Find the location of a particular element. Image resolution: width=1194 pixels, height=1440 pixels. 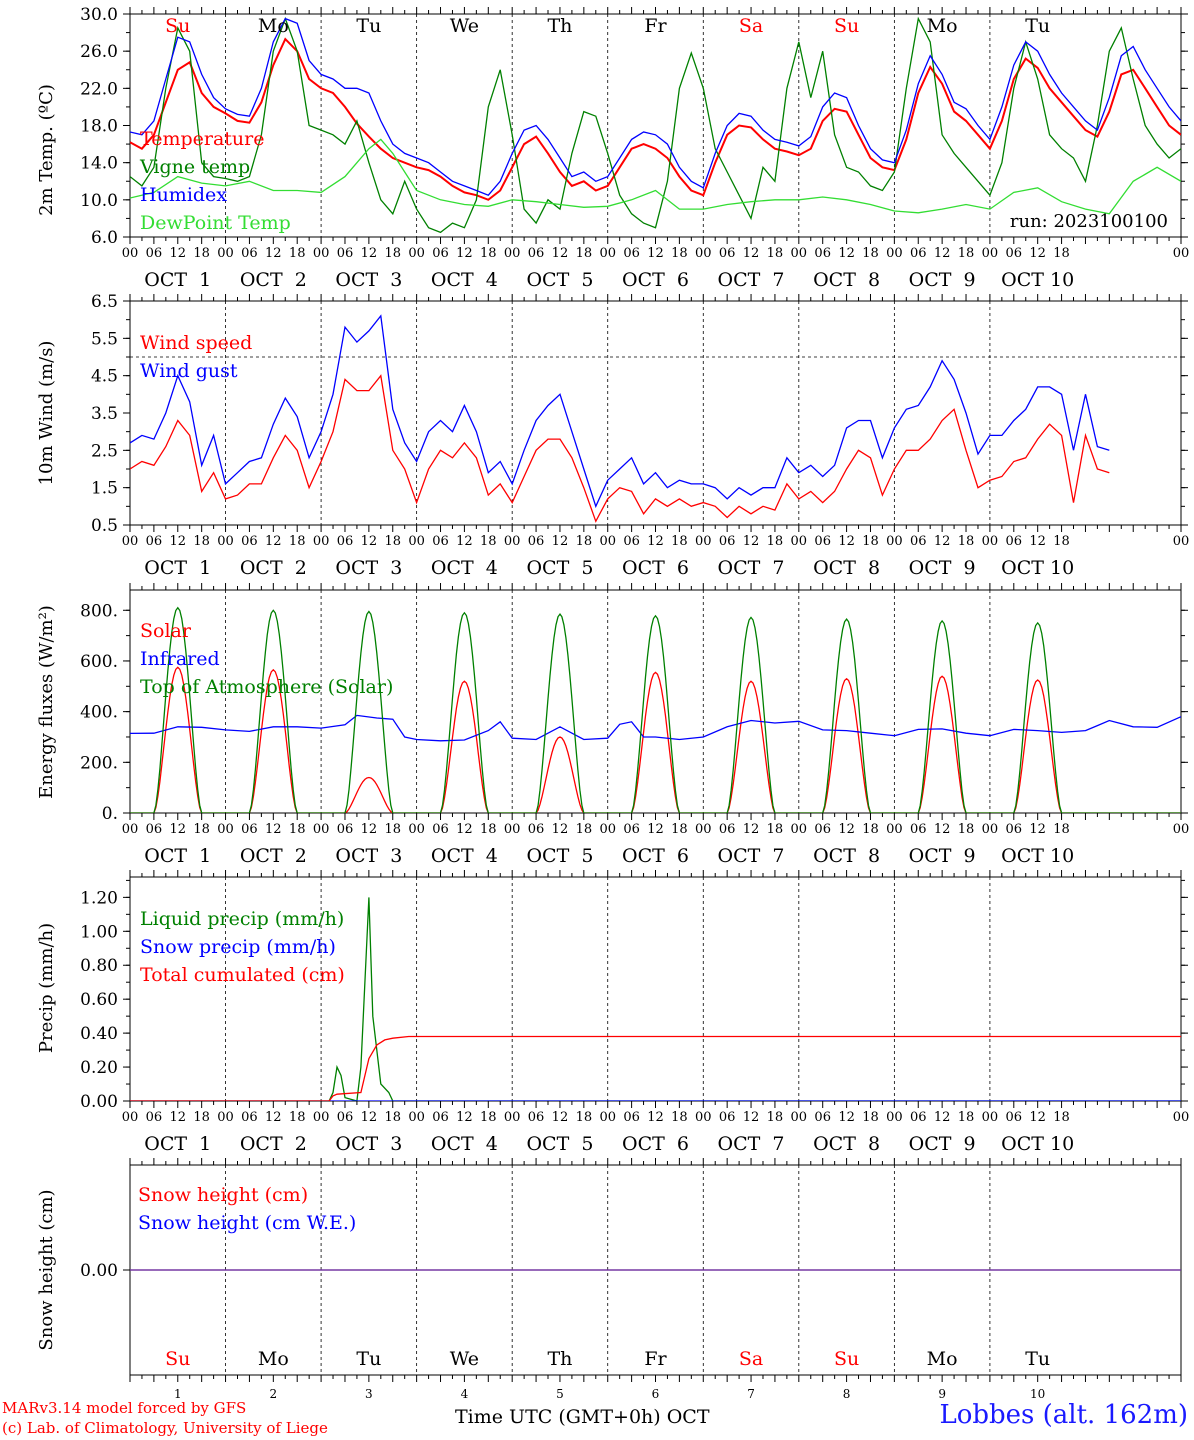

day-name-bottom: We is located at coordinates (464, 1359).